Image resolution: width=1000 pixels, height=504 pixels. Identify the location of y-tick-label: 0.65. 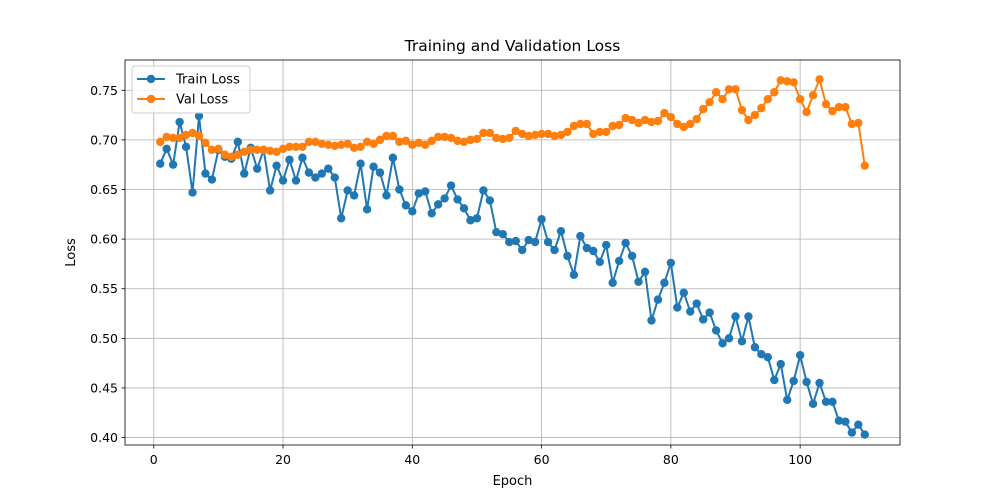
(104, 189).